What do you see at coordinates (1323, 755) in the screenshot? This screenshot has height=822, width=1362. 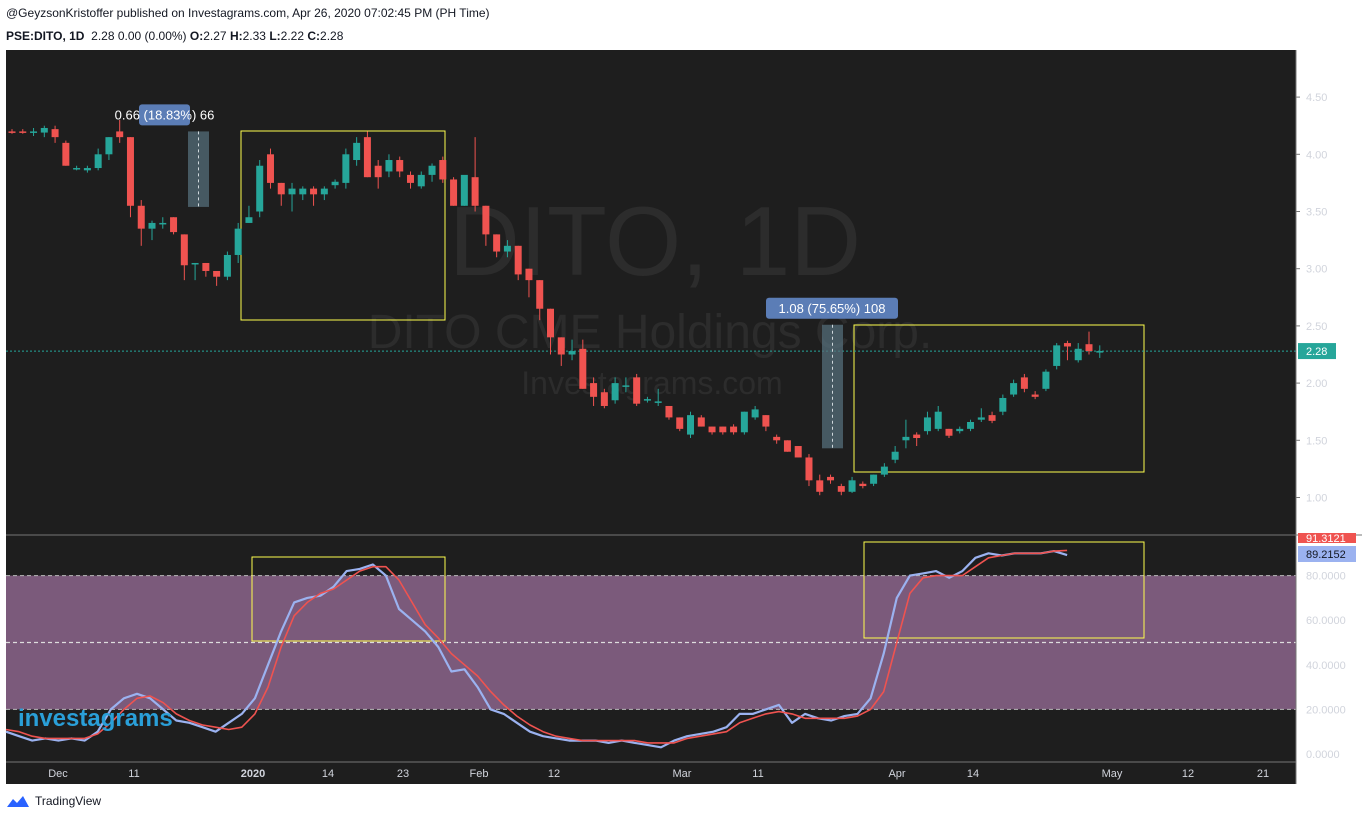 I see `oscillator-tick-label: 0.0000` at bounding box center [1323, 755].